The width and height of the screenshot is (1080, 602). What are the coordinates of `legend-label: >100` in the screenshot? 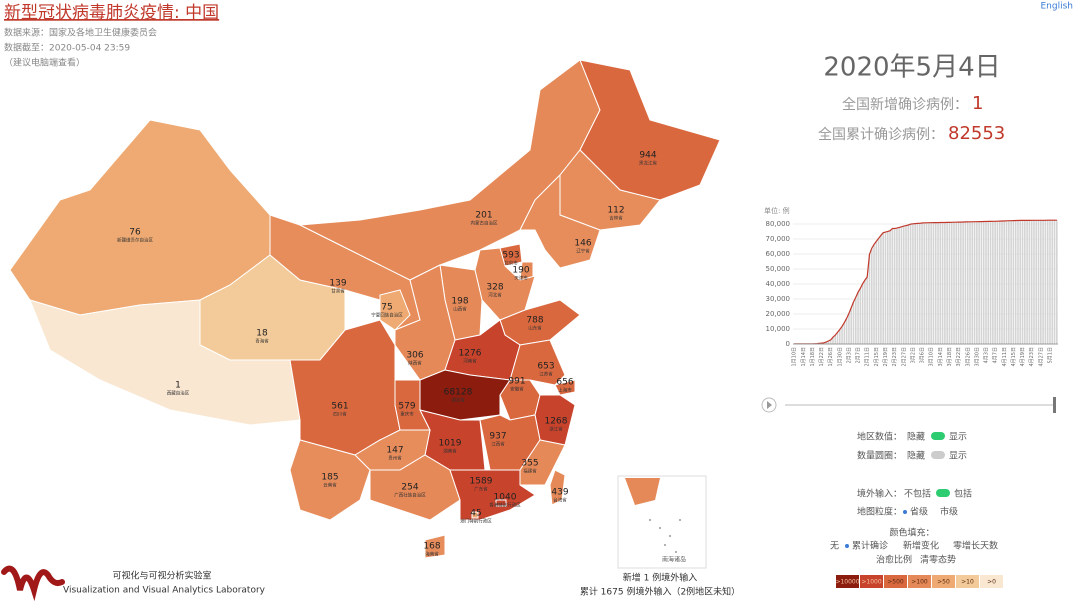 It's located at (919, 582).